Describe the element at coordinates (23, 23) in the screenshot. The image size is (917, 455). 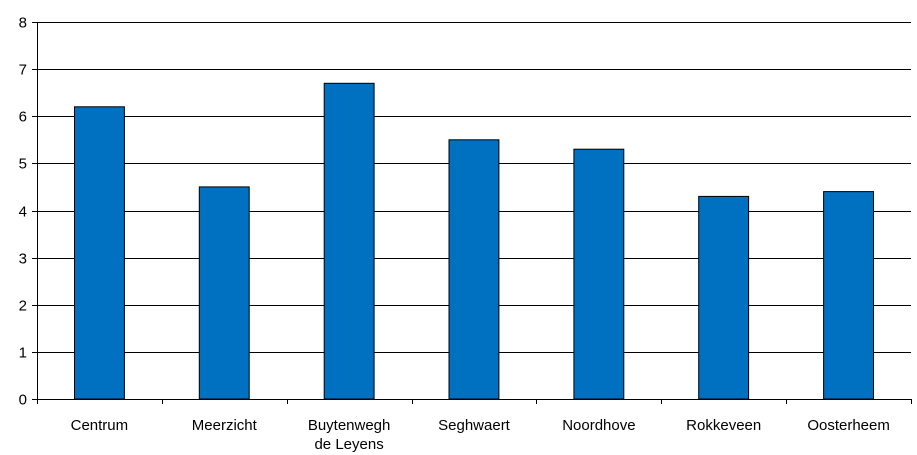
I see `y-tick-label: 8` at that location.